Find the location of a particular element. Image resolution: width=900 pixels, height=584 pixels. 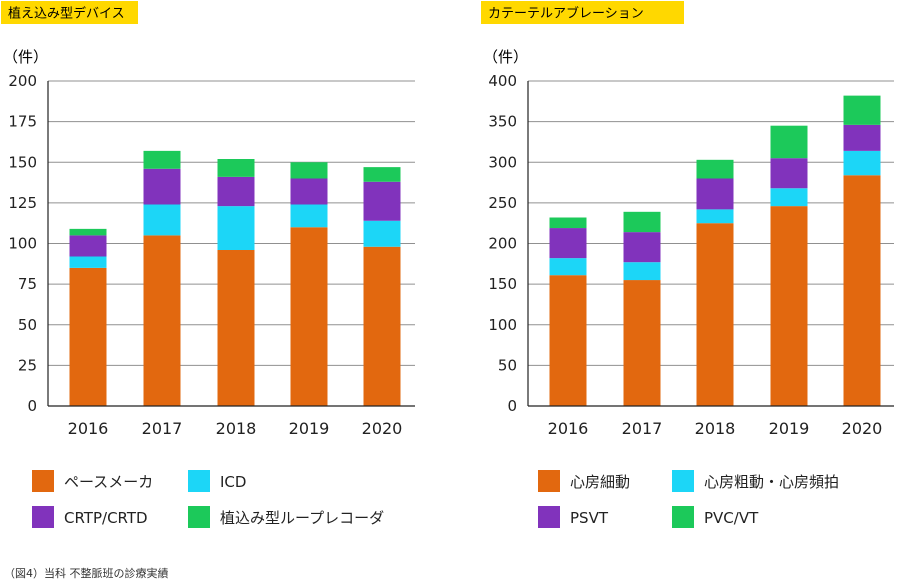

device-legend-label: ICD is located at coordinates (233, 482).